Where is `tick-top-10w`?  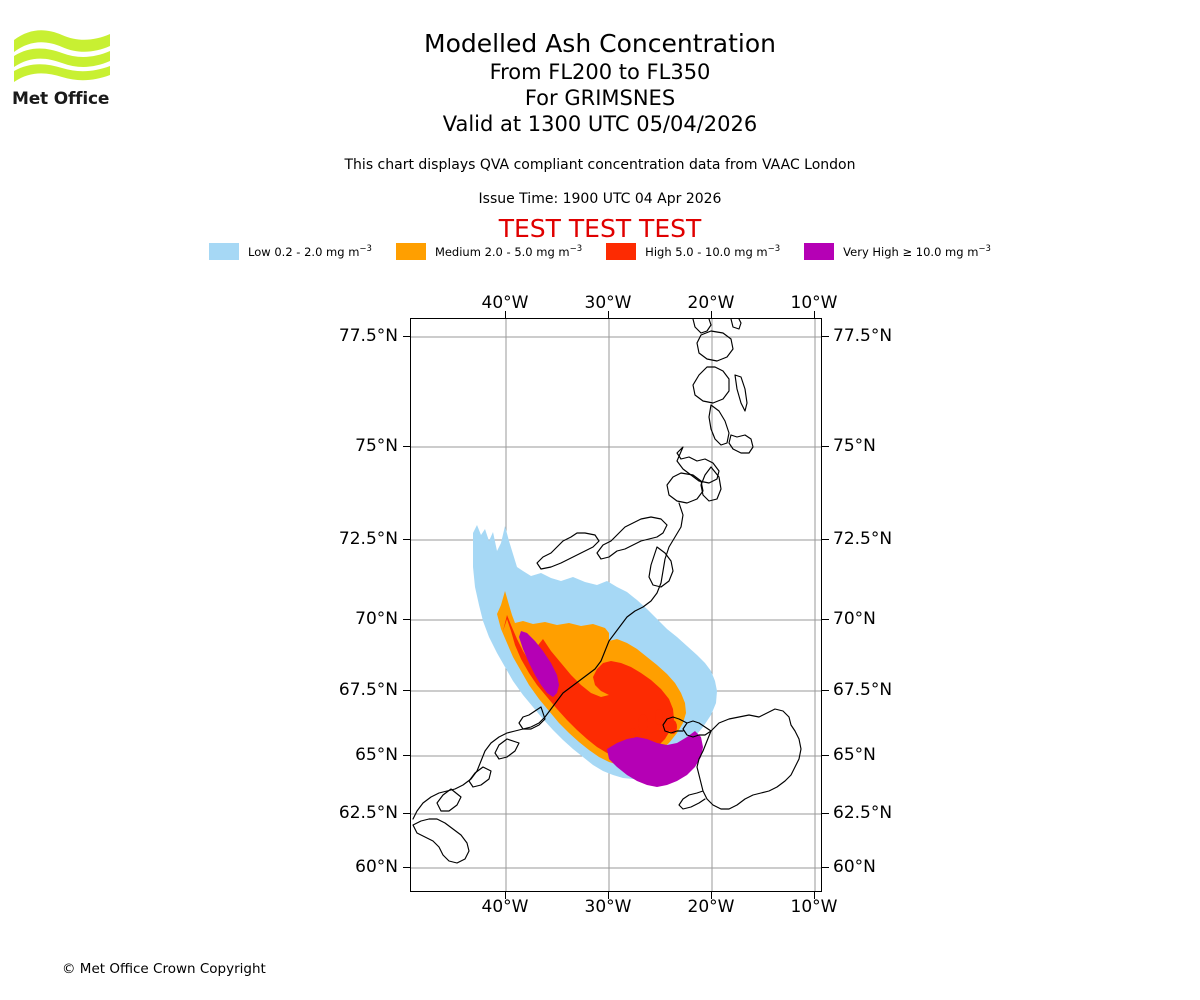
tick-top-10w is located at coordinates (814, 314).